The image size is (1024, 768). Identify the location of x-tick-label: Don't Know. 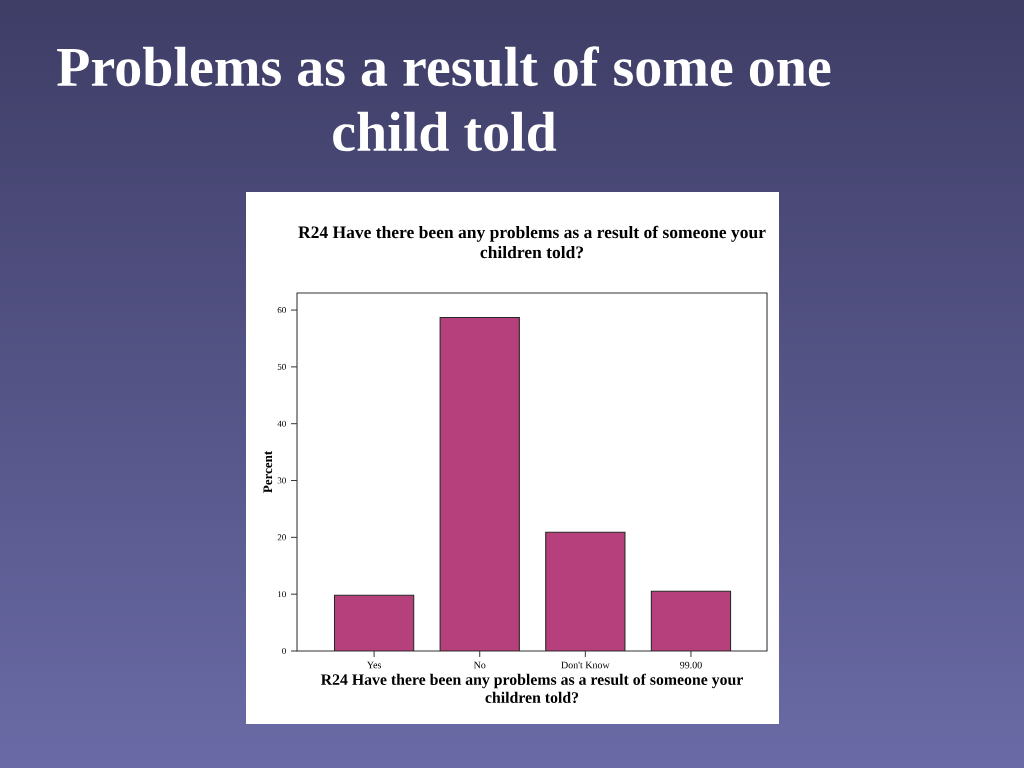
(585, 665).